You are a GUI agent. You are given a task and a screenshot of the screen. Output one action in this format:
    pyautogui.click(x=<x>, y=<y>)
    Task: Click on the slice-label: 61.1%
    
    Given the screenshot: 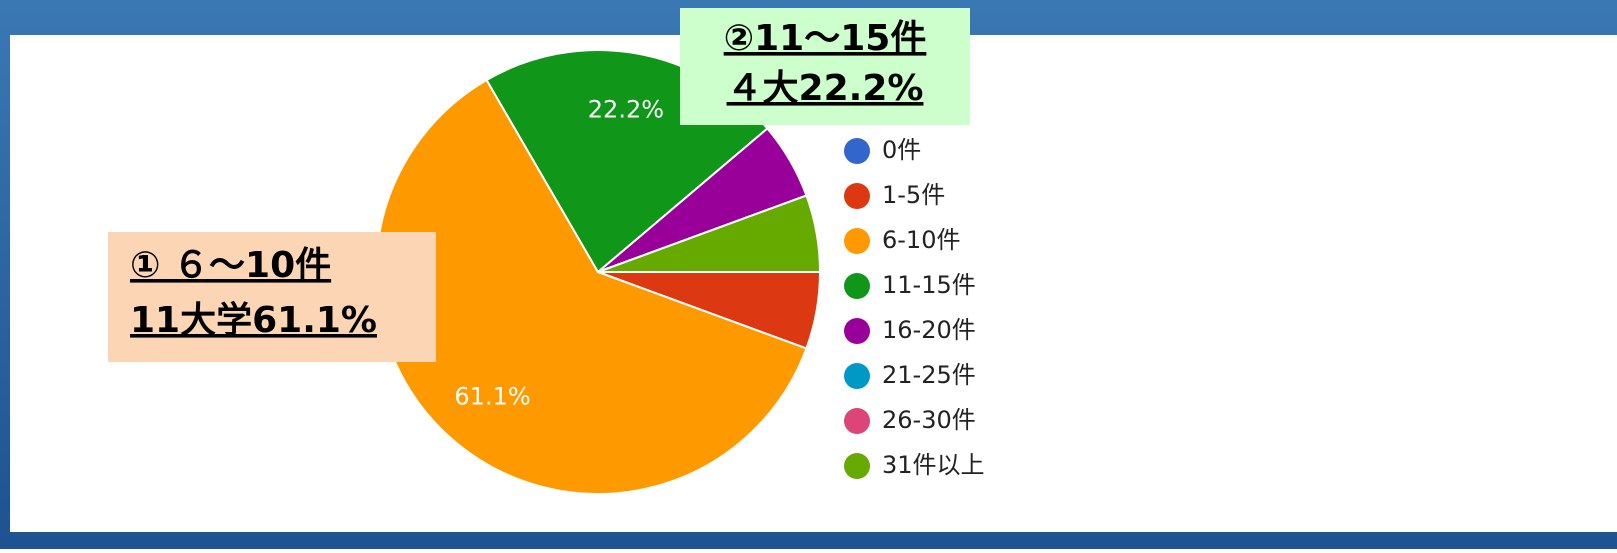 What is the action you would take?
    pyautogui.click(x=492, y=397)
    